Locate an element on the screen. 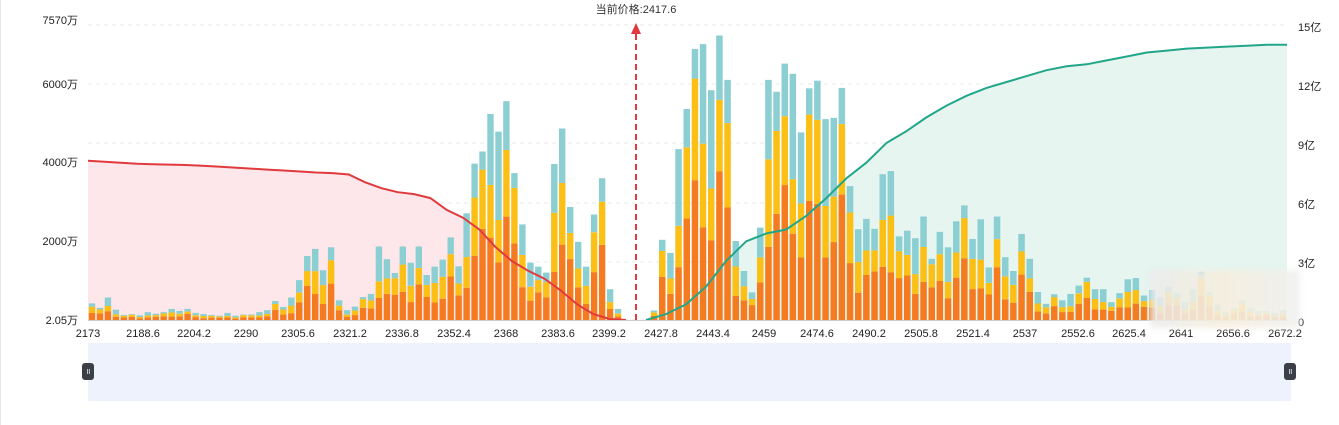  zoom-right-handle: ॥ is located at coordinates (1290, 371).